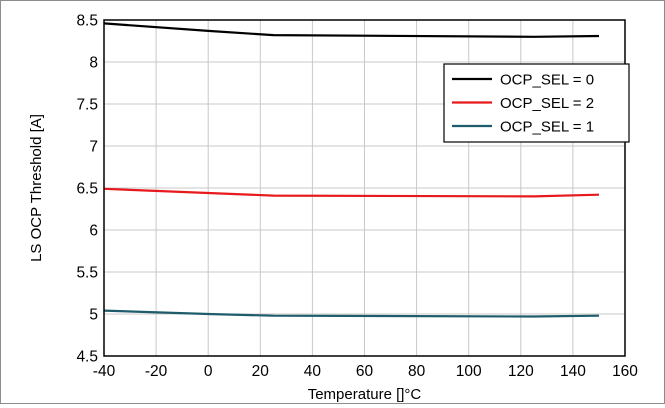  I want to click on legend-label-ocp-sel-2: OCP_SEL = 2, so click(547, 103).